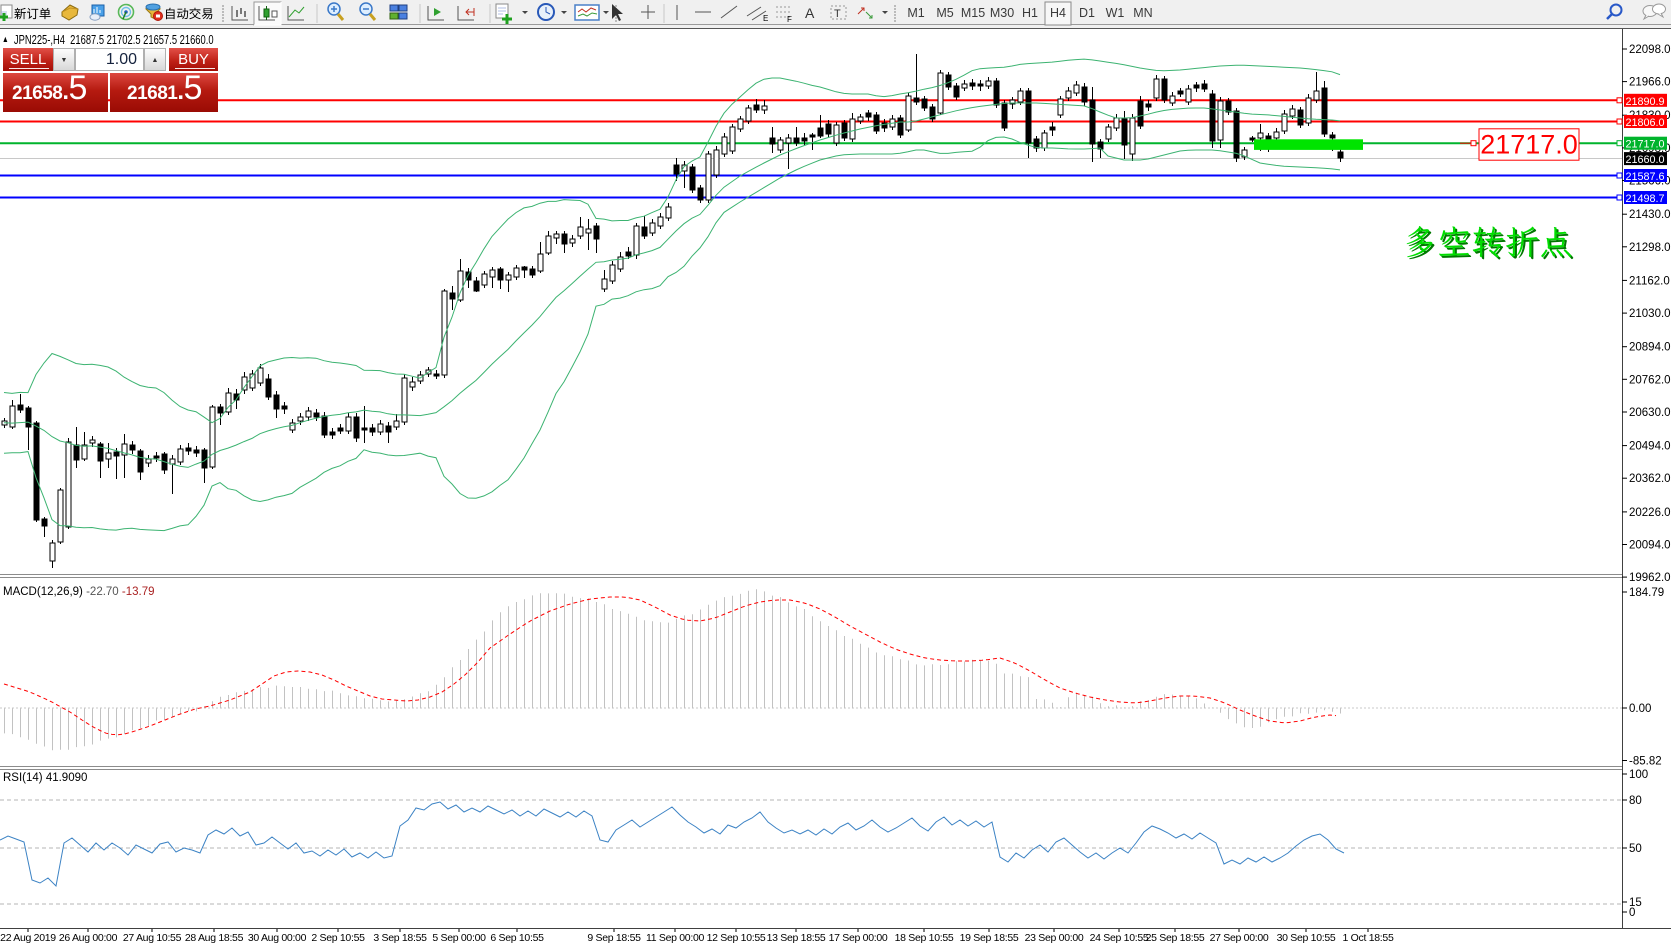 Image resolution: width=1671 pixels, height=947 pixels. Describe the element at coordinates (1645, 160) in the screenshot. I see `svg-text: 21660.0` at that location.